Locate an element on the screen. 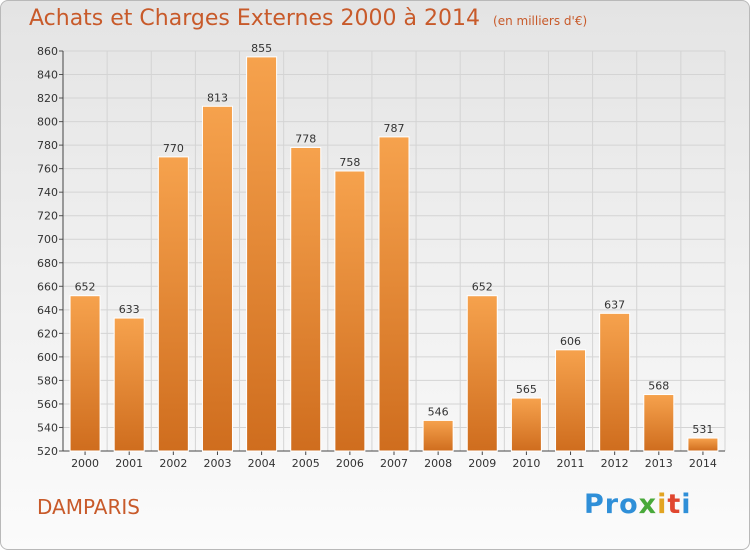 Image resolution: width=750 pixels, height=550 pixels. y-tick-label: 740 is located at coordinates (47, 192).